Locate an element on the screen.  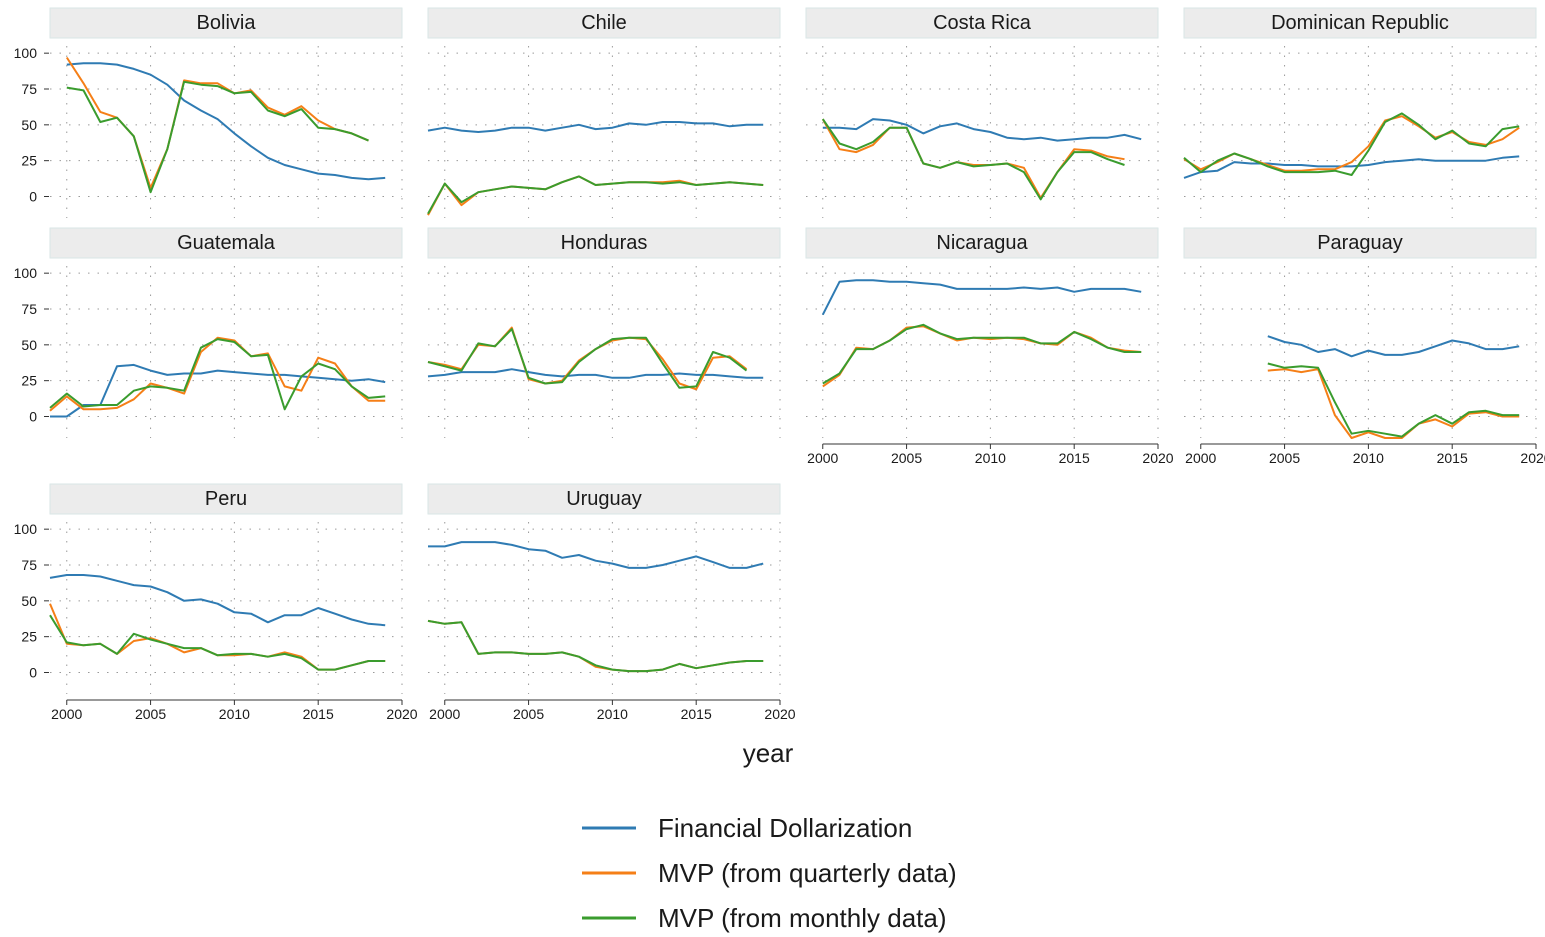
panel-honduras: Honduras is located at coordinates (604, 332).